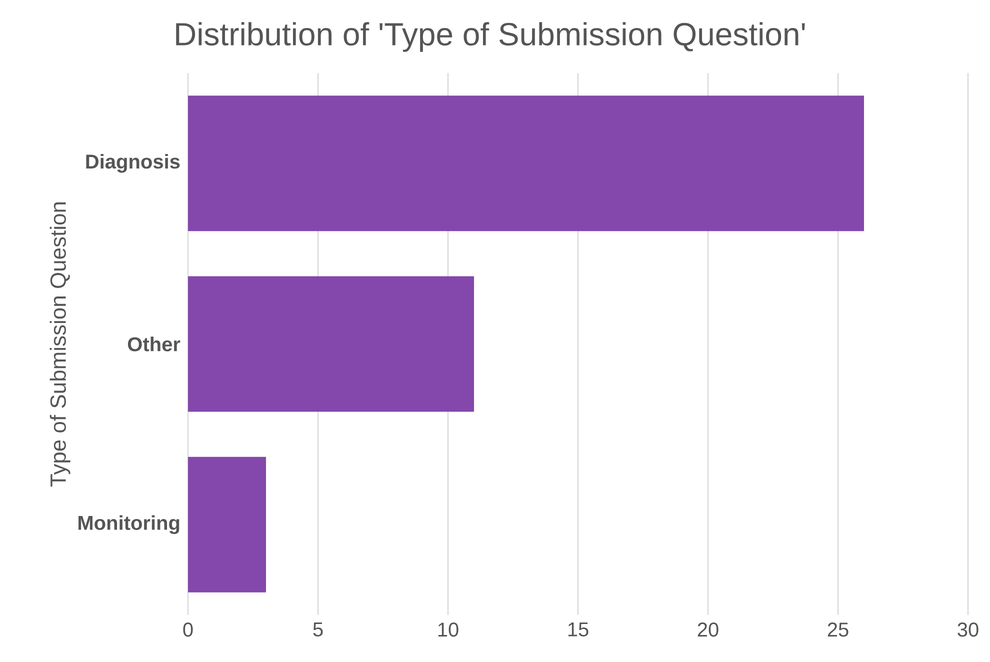  What do you see at coordinates (838, 629) in the screenshot?
I see `x-tick-label: 25` at bounding box center [838, 629].